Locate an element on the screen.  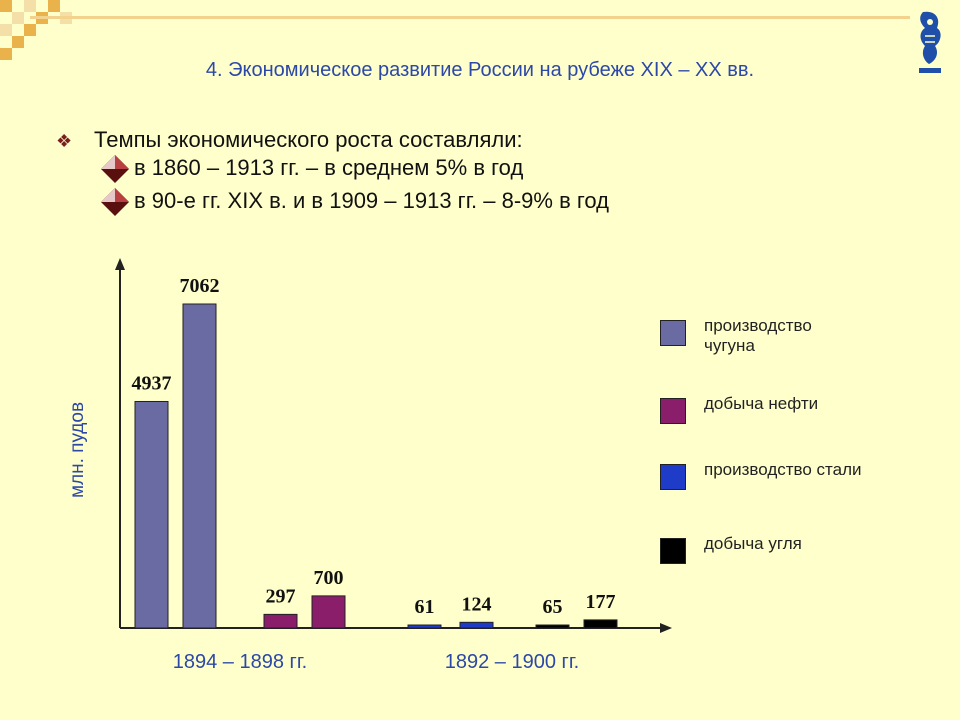
bar-value-label: 61 is located at coordinates (425, 607).